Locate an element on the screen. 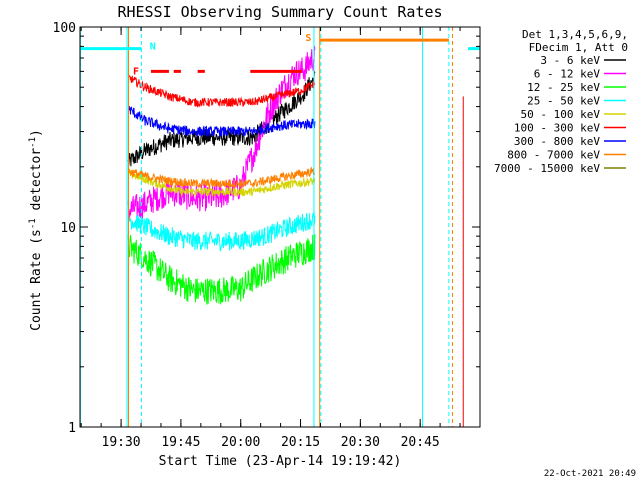 This screenshot has height=480, width=640. y-tick-label: 100 is located at coordinates (64, 28).